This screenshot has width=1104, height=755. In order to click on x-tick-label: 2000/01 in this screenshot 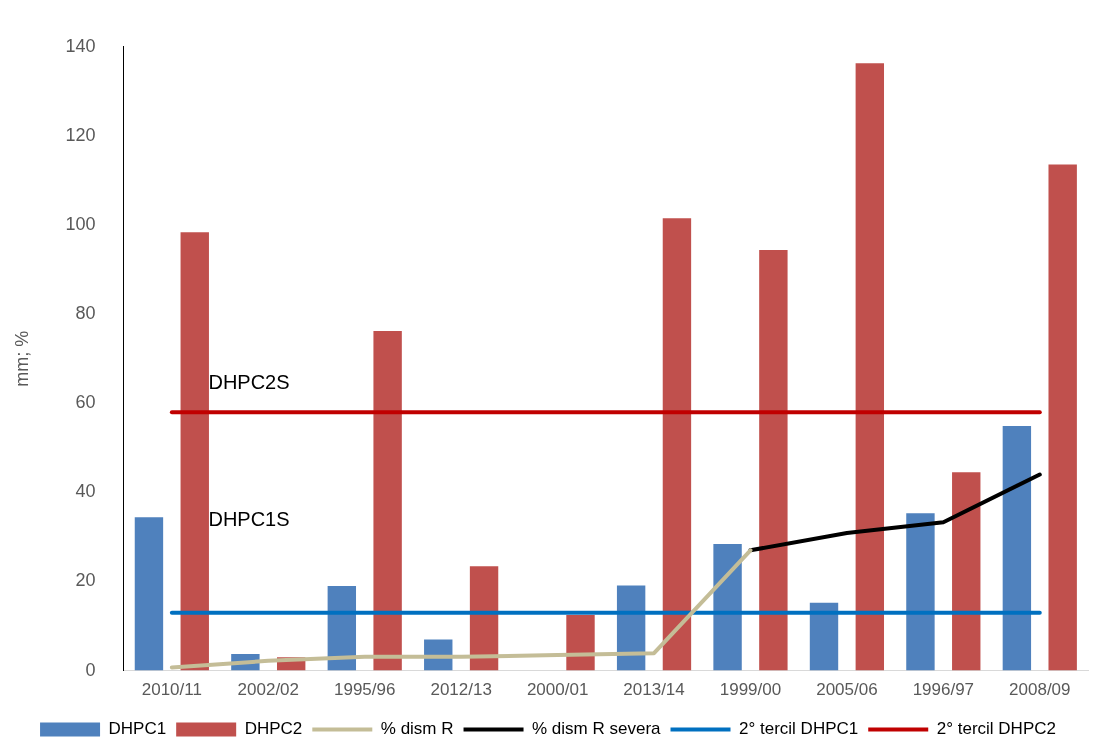, I will do `click(557, 690)`.